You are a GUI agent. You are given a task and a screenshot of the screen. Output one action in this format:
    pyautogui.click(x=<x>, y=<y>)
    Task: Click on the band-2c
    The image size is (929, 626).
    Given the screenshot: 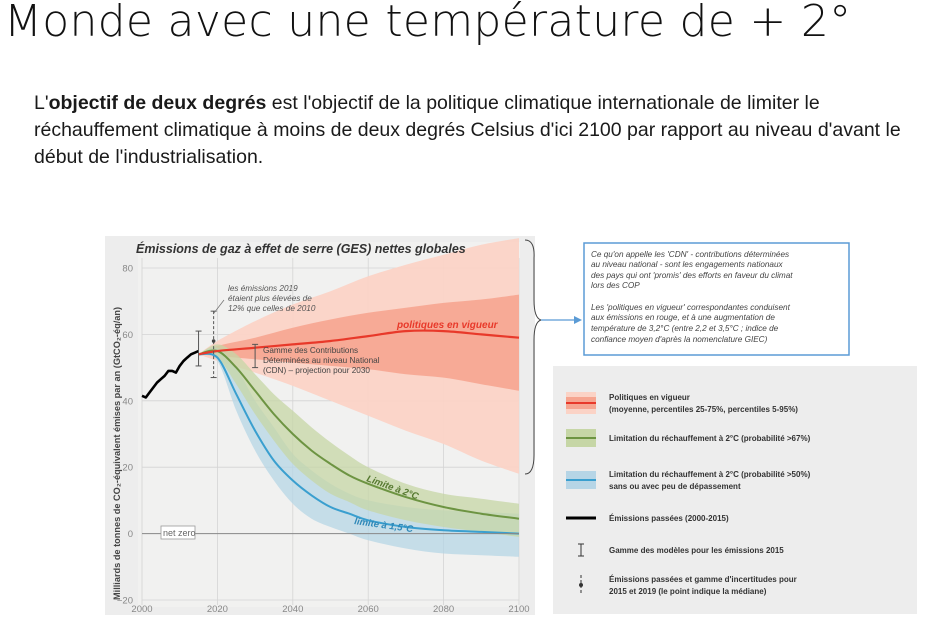 What is the action you would take?
    pyautogui.click(x=358, y=440)
    